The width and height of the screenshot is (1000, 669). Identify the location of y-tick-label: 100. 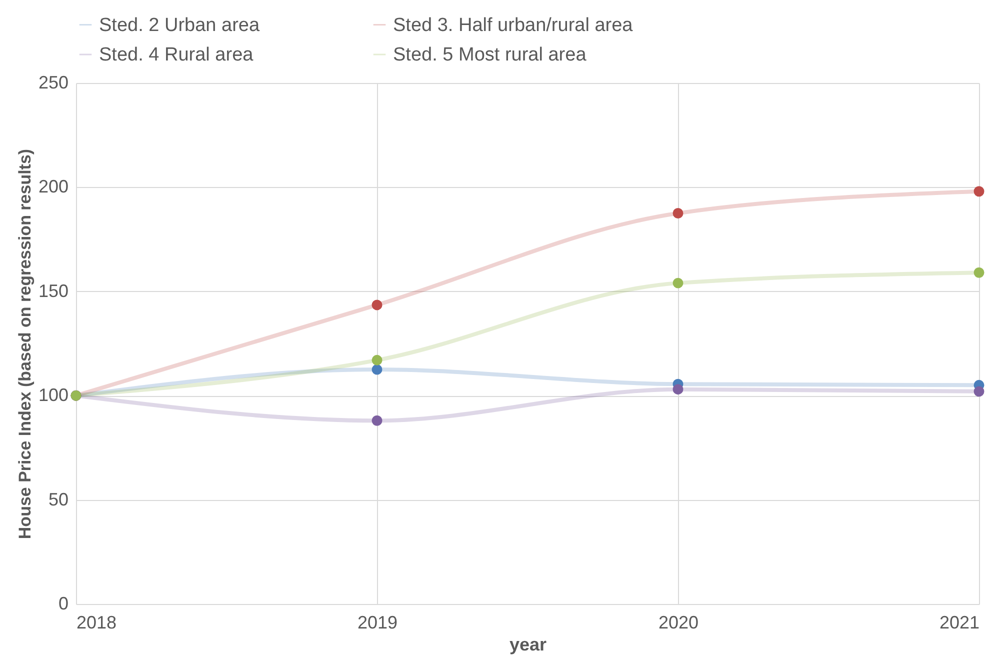
(53, 395).